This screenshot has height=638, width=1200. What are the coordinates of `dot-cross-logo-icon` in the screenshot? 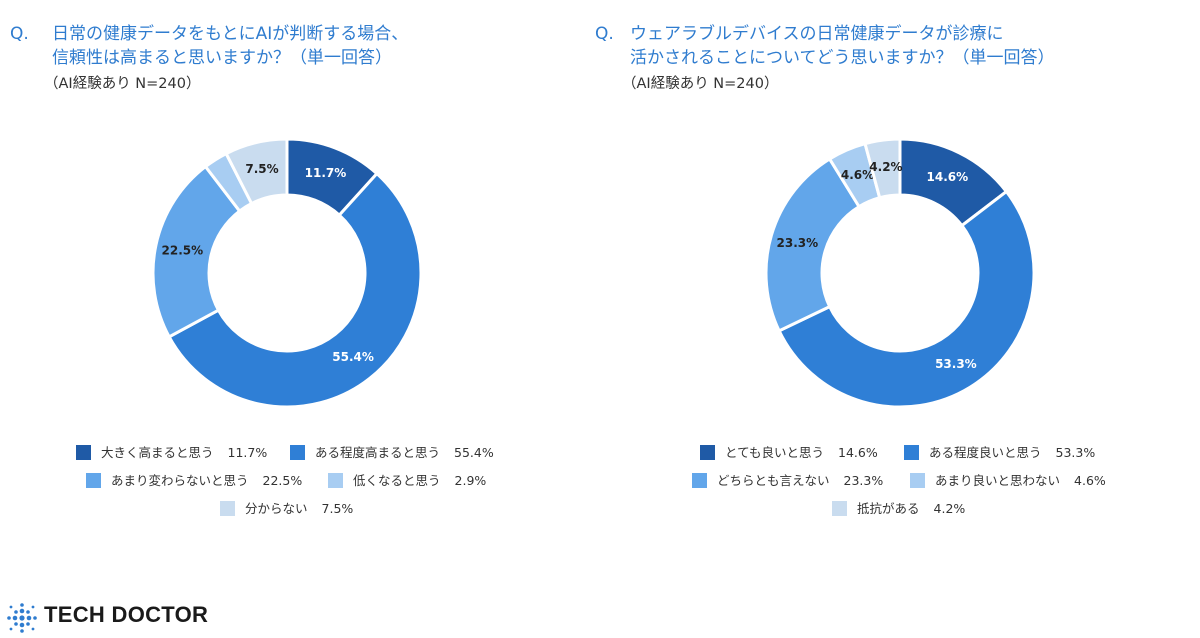 It's located at (22, 618).